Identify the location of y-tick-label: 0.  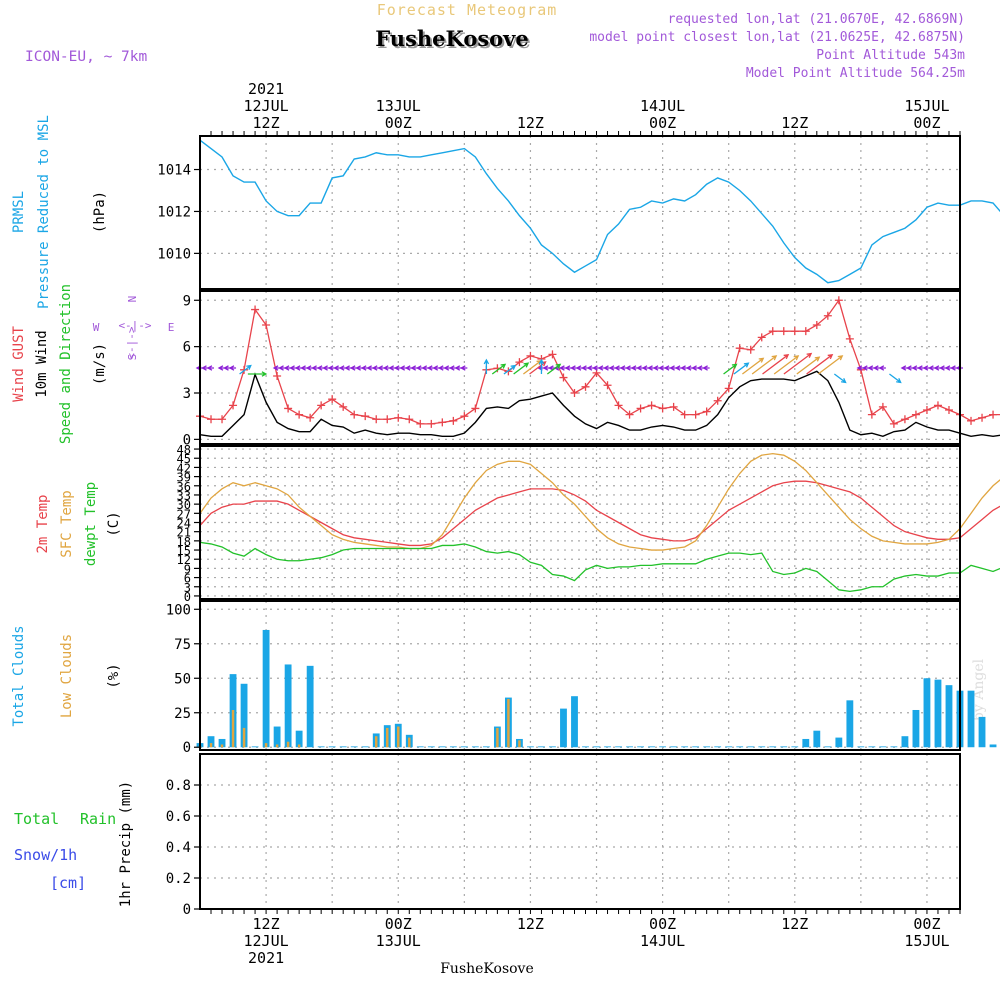
(187, 910).